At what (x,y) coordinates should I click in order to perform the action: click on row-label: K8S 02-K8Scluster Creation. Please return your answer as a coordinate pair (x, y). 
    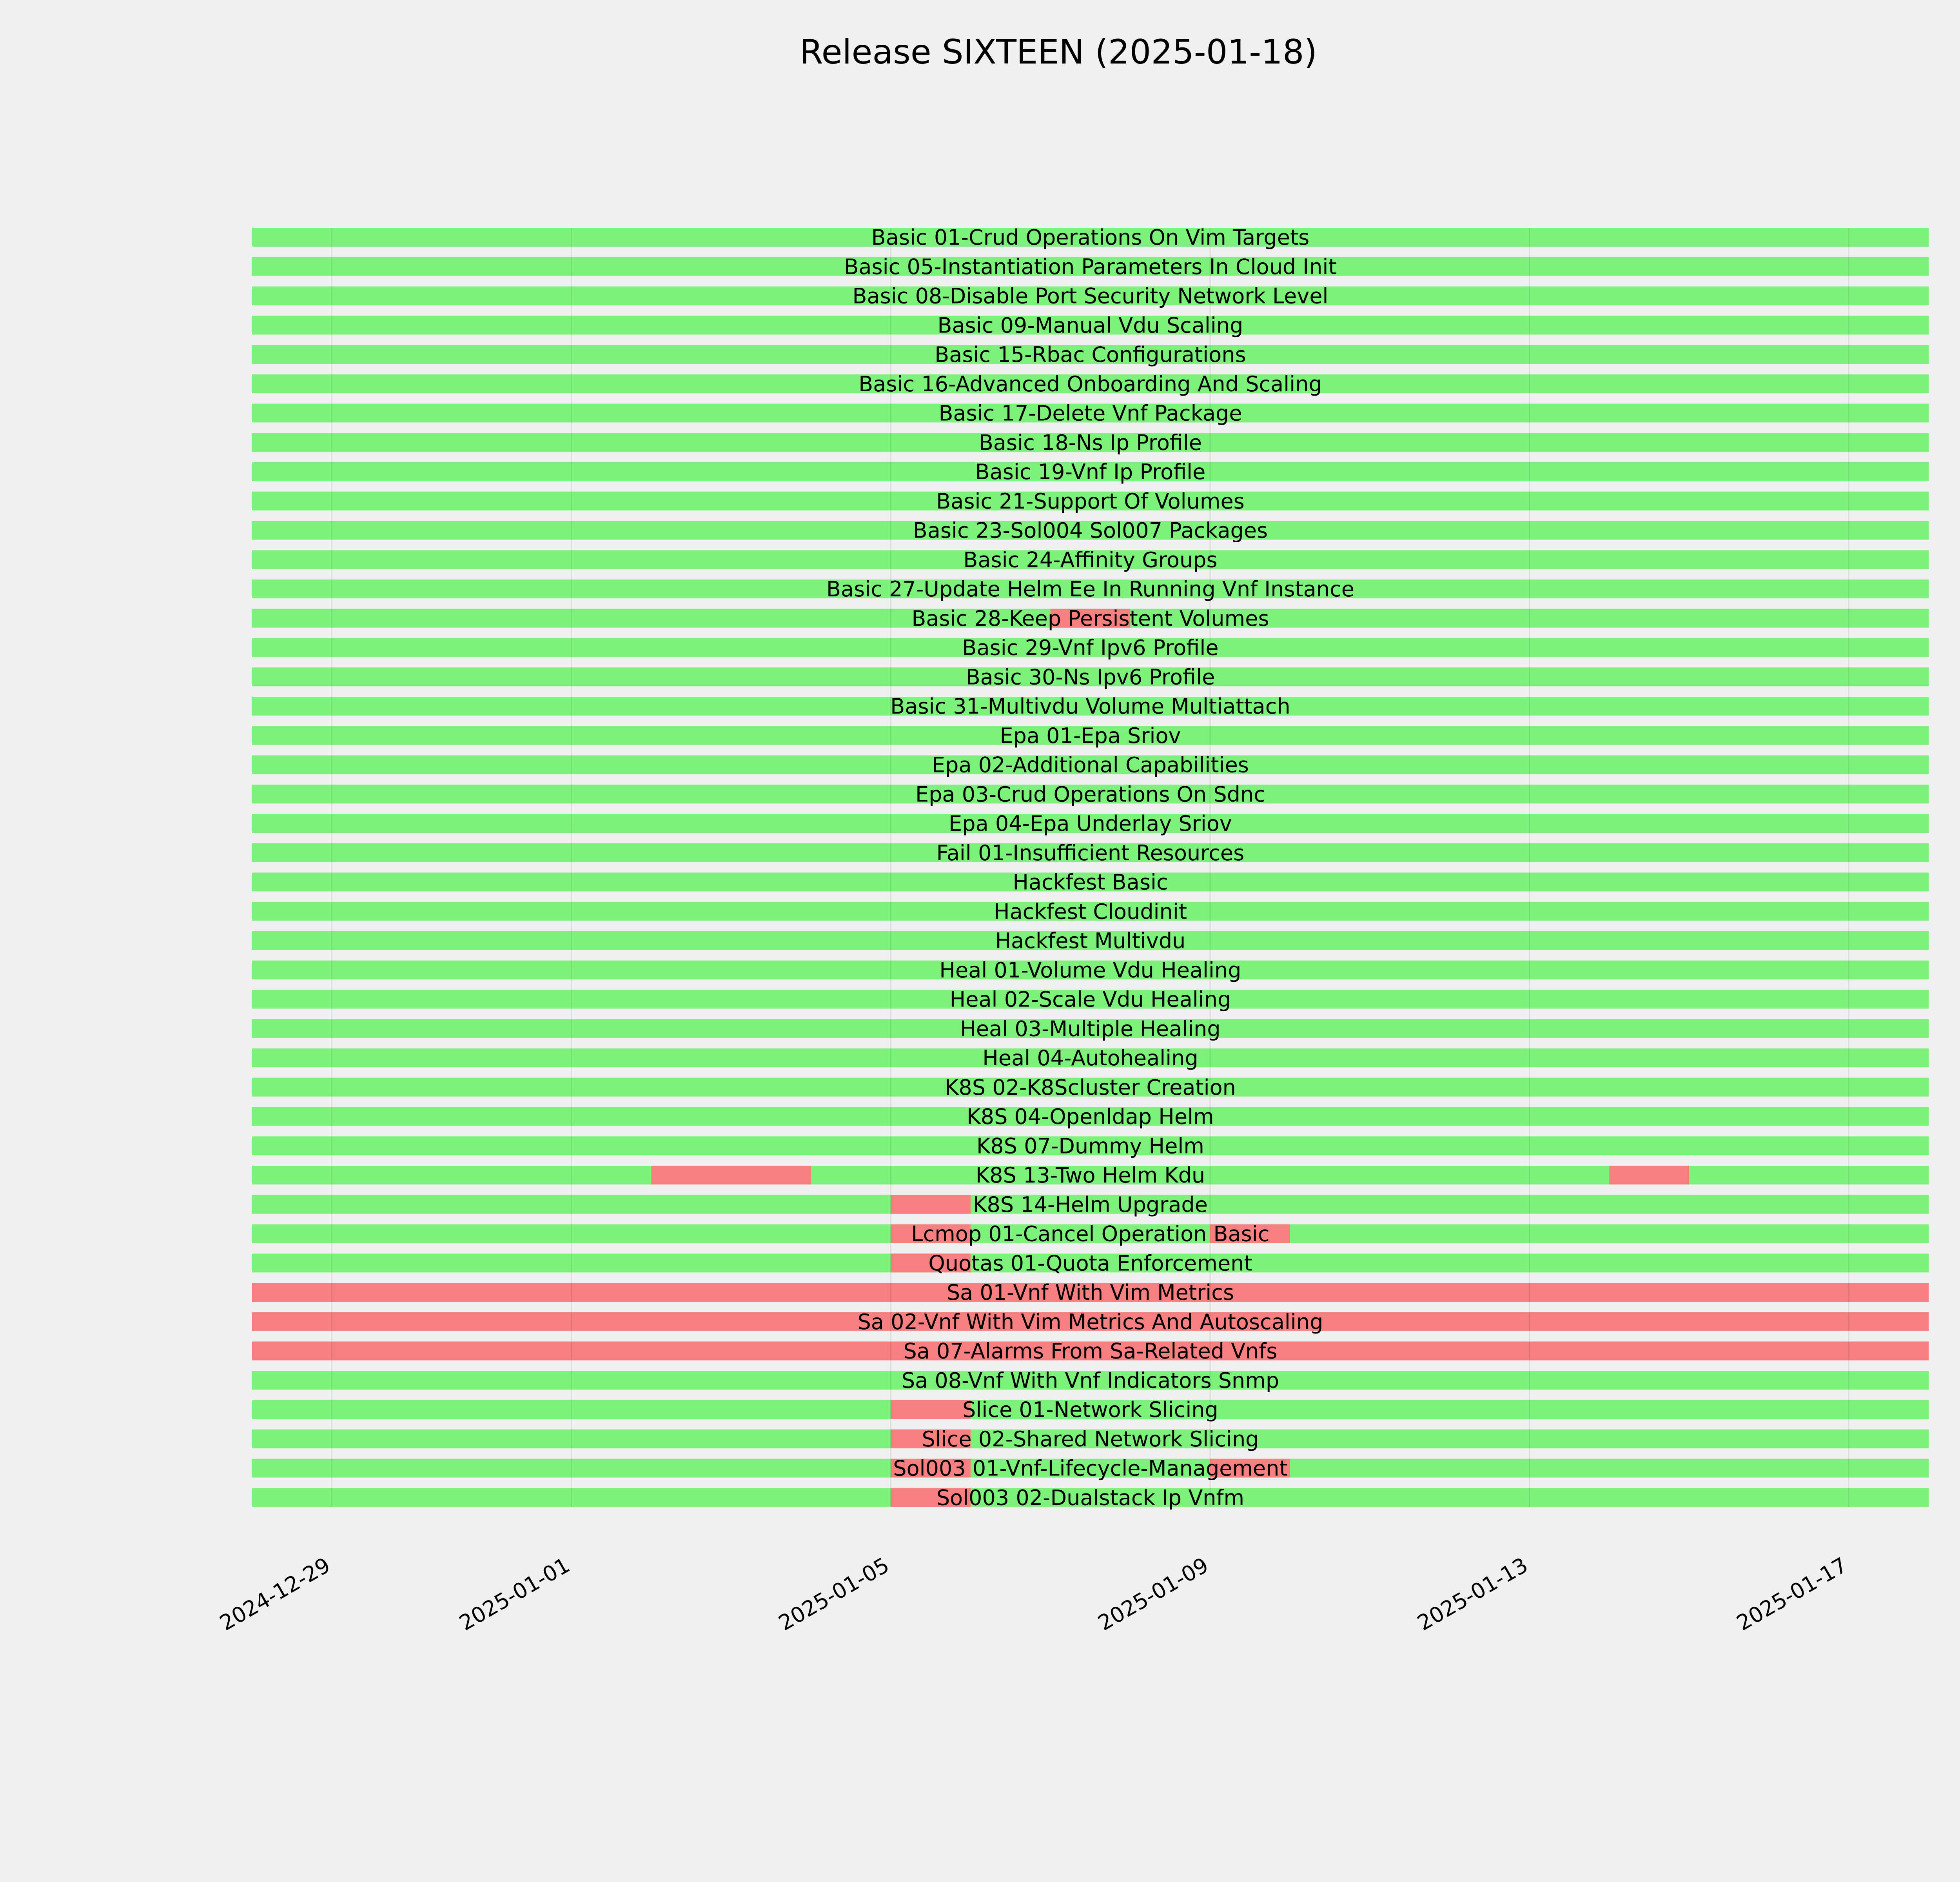
    Looking at the image, I should click on (1090, 1087).